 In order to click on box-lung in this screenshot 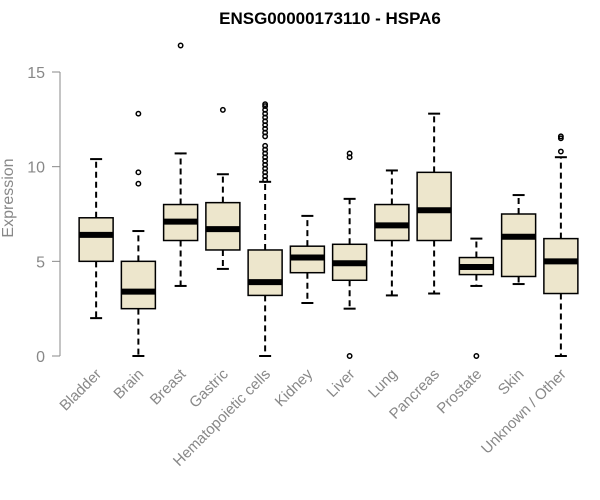, I will do `click(392, 233)`.